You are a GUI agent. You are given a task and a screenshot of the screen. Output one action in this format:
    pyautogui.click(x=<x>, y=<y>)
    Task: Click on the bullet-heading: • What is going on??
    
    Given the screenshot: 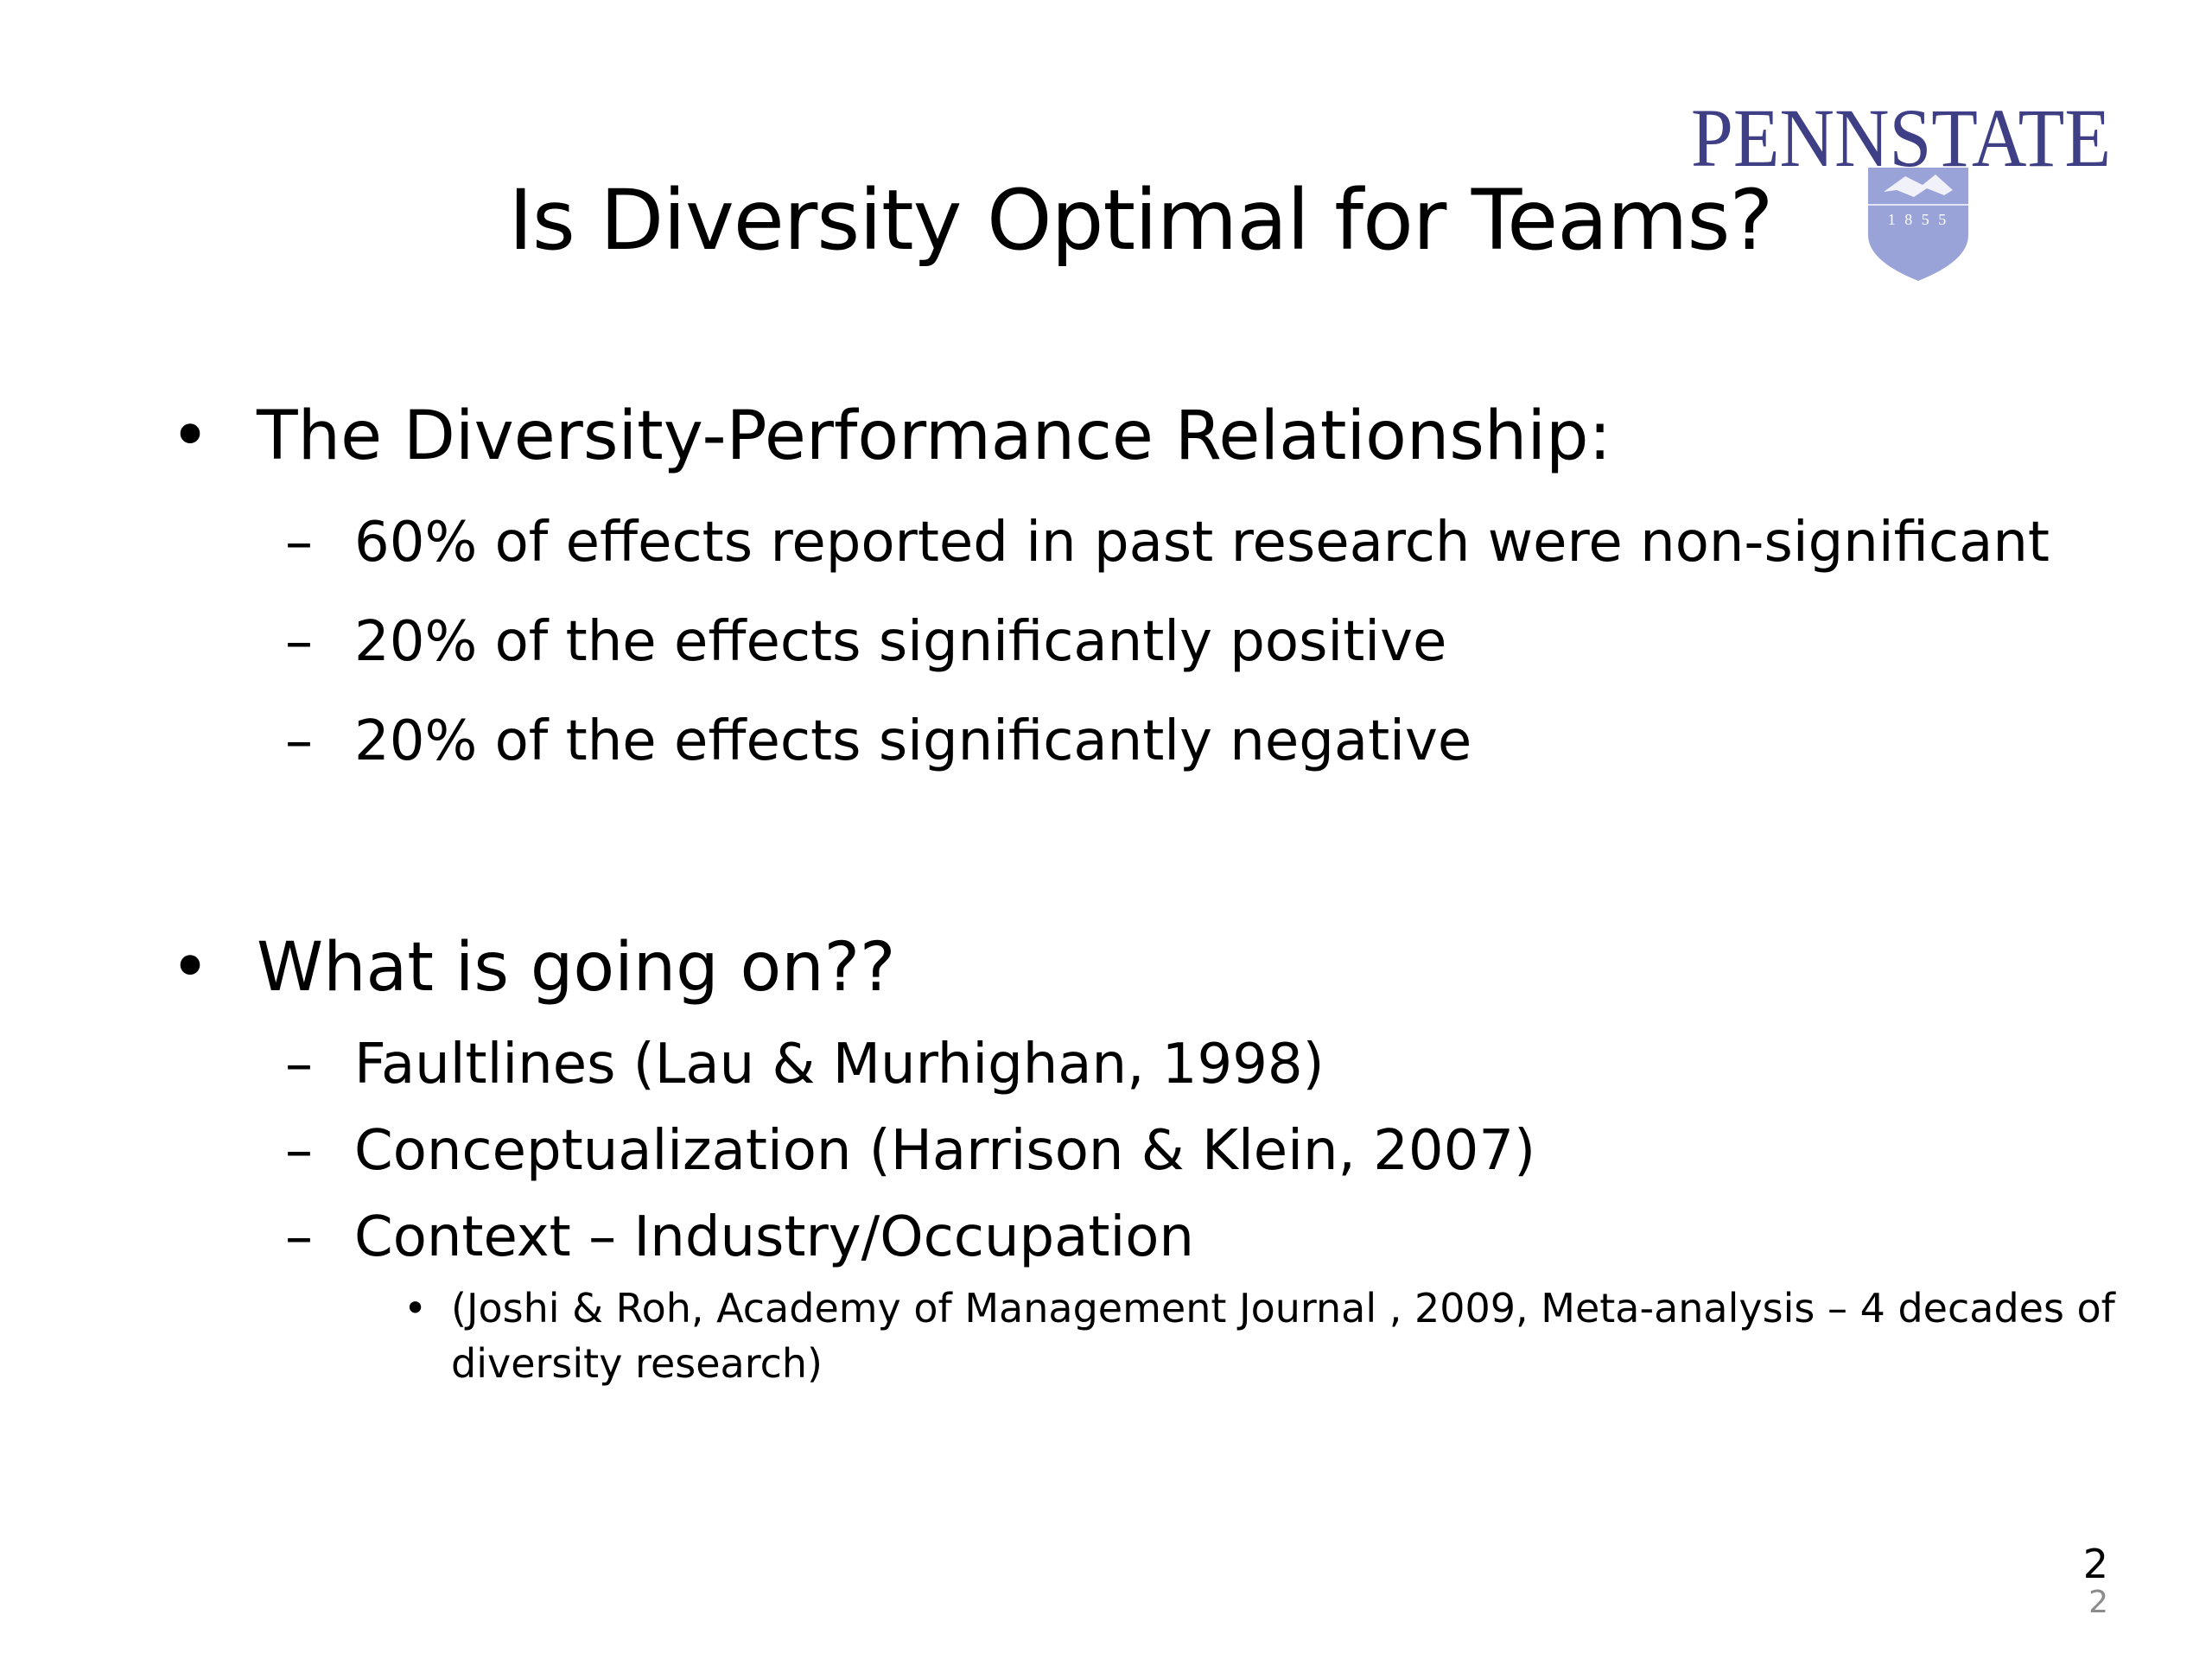 What is the action you would take?
    pyautogui.click(x=533, y=968)
    